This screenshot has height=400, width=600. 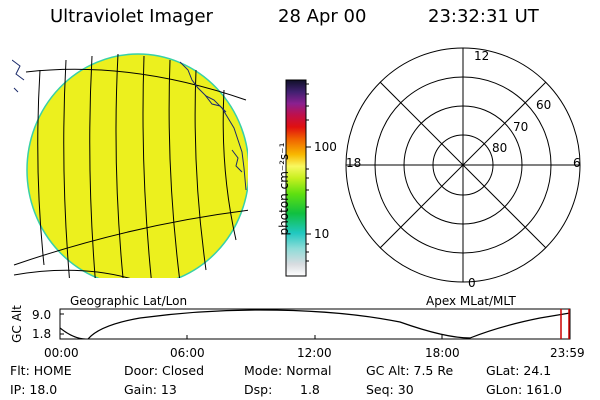 I want to click on altitude-tick-high: 9.0, so click(x=42, y=315).